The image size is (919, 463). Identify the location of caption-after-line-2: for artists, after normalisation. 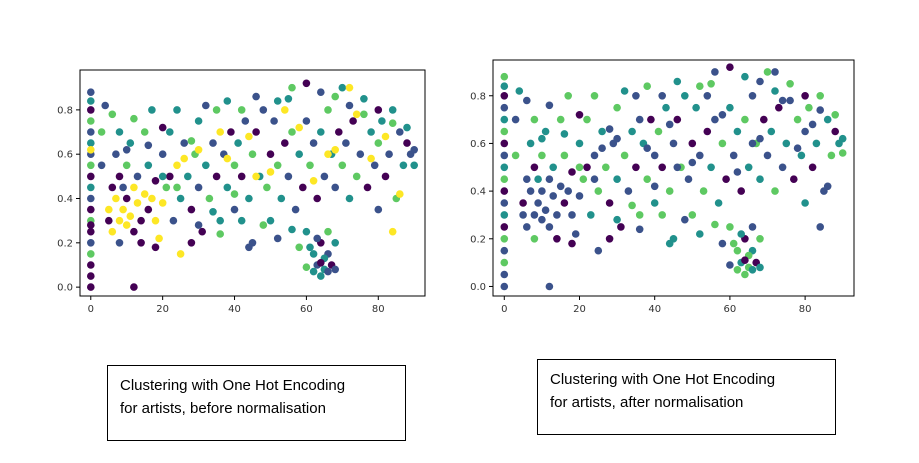
(647, 402).